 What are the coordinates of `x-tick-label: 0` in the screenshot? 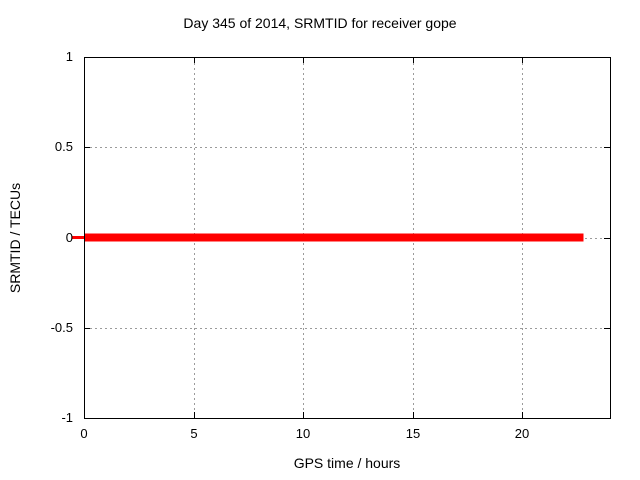 It's located at (84, 433).